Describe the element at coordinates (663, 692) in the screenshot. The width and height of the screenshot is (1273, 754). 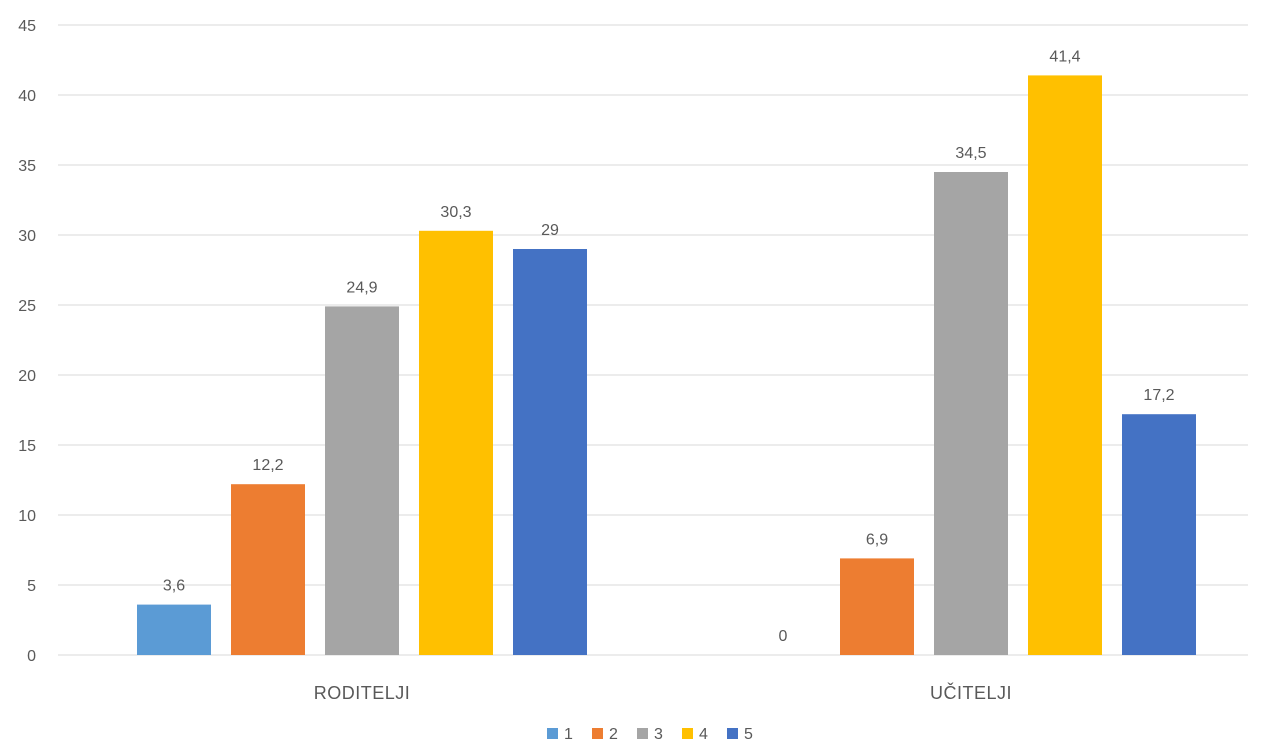
I see `x-axis-categories: RODITELJI UČITELJI` at that location.